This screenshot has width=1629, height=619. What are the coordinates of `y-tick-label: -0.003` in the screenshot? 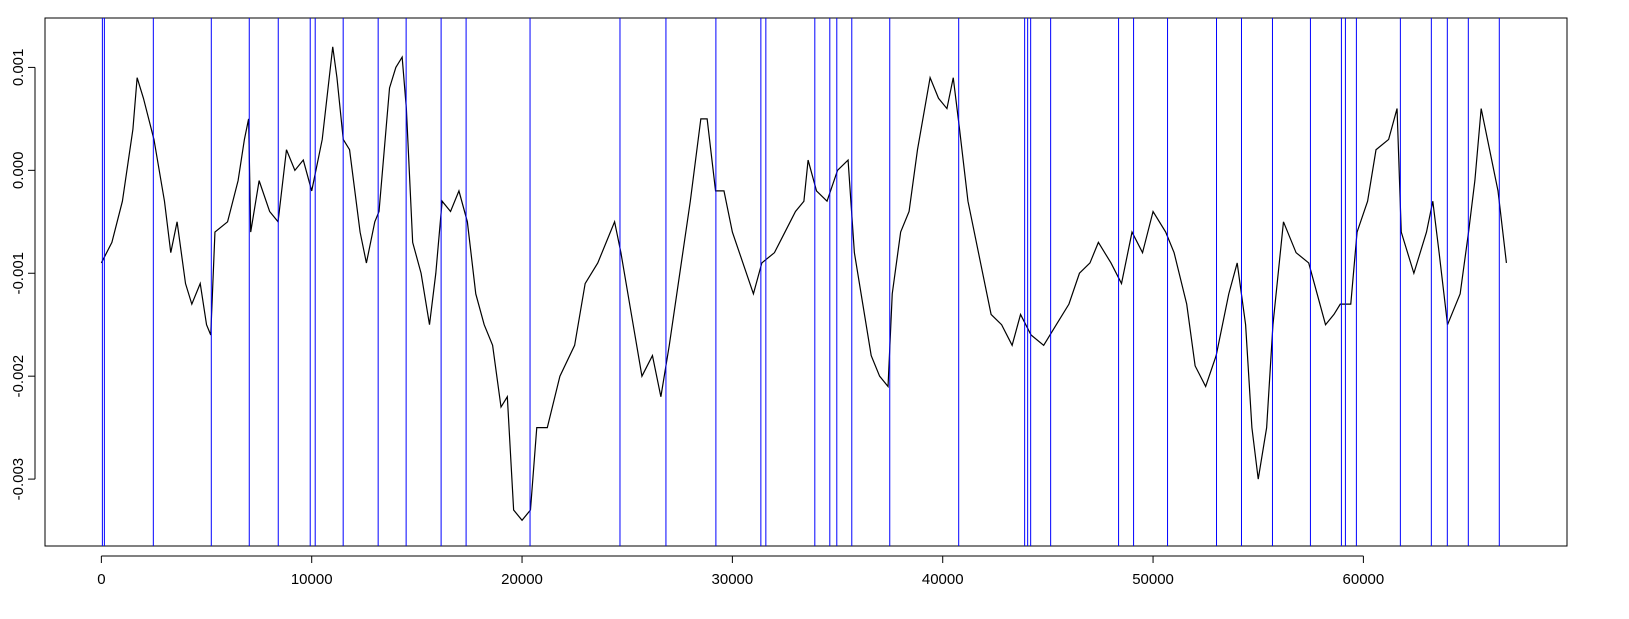 It's located at (18, 479).